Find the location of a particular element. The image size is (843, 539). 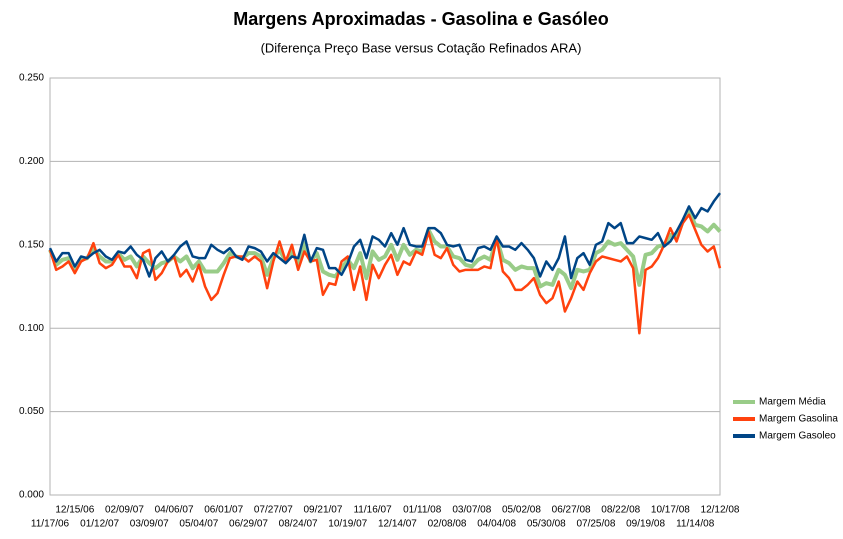

x-tick-label: 10/19/07 is located at coordinates (347, 524).